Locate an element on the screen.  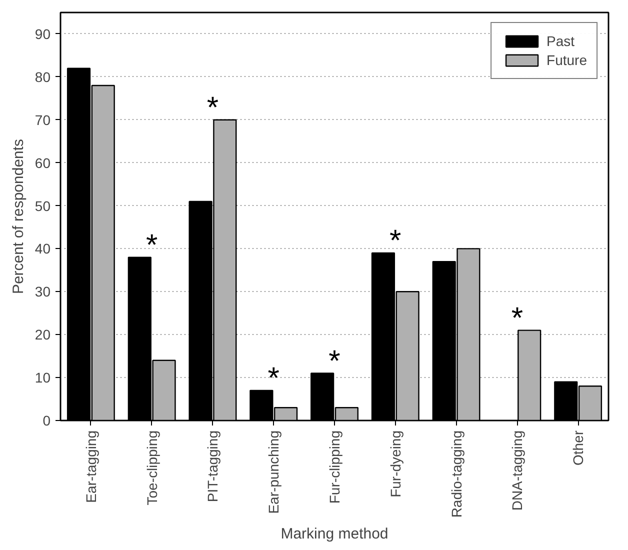
x-tick-label: Radio-tagging is located at coordinates (456, 474).